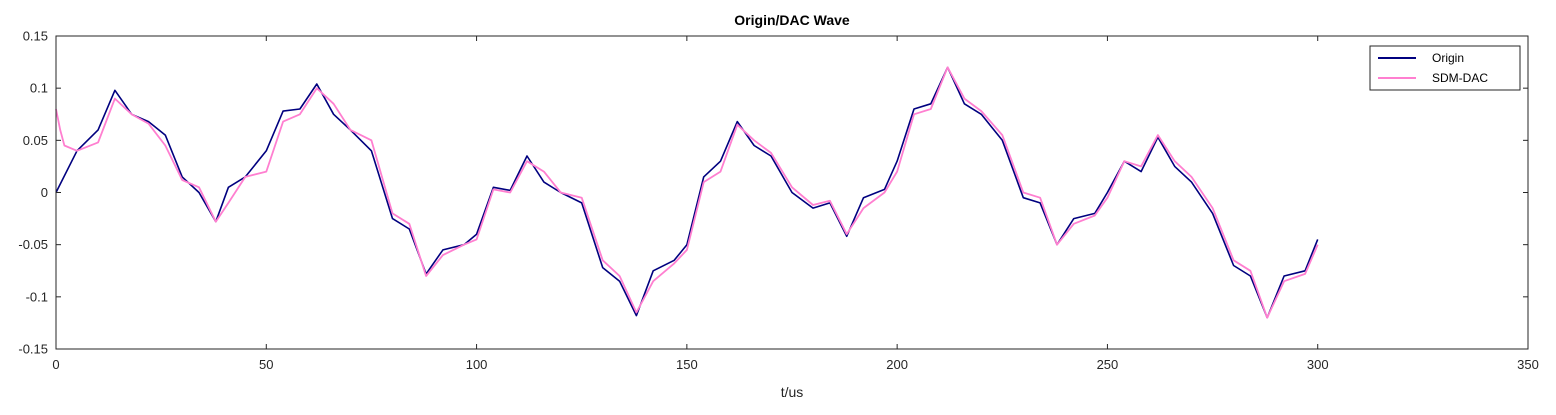  I want to click on legend-label-origin: Origin, so click(1448, 58).